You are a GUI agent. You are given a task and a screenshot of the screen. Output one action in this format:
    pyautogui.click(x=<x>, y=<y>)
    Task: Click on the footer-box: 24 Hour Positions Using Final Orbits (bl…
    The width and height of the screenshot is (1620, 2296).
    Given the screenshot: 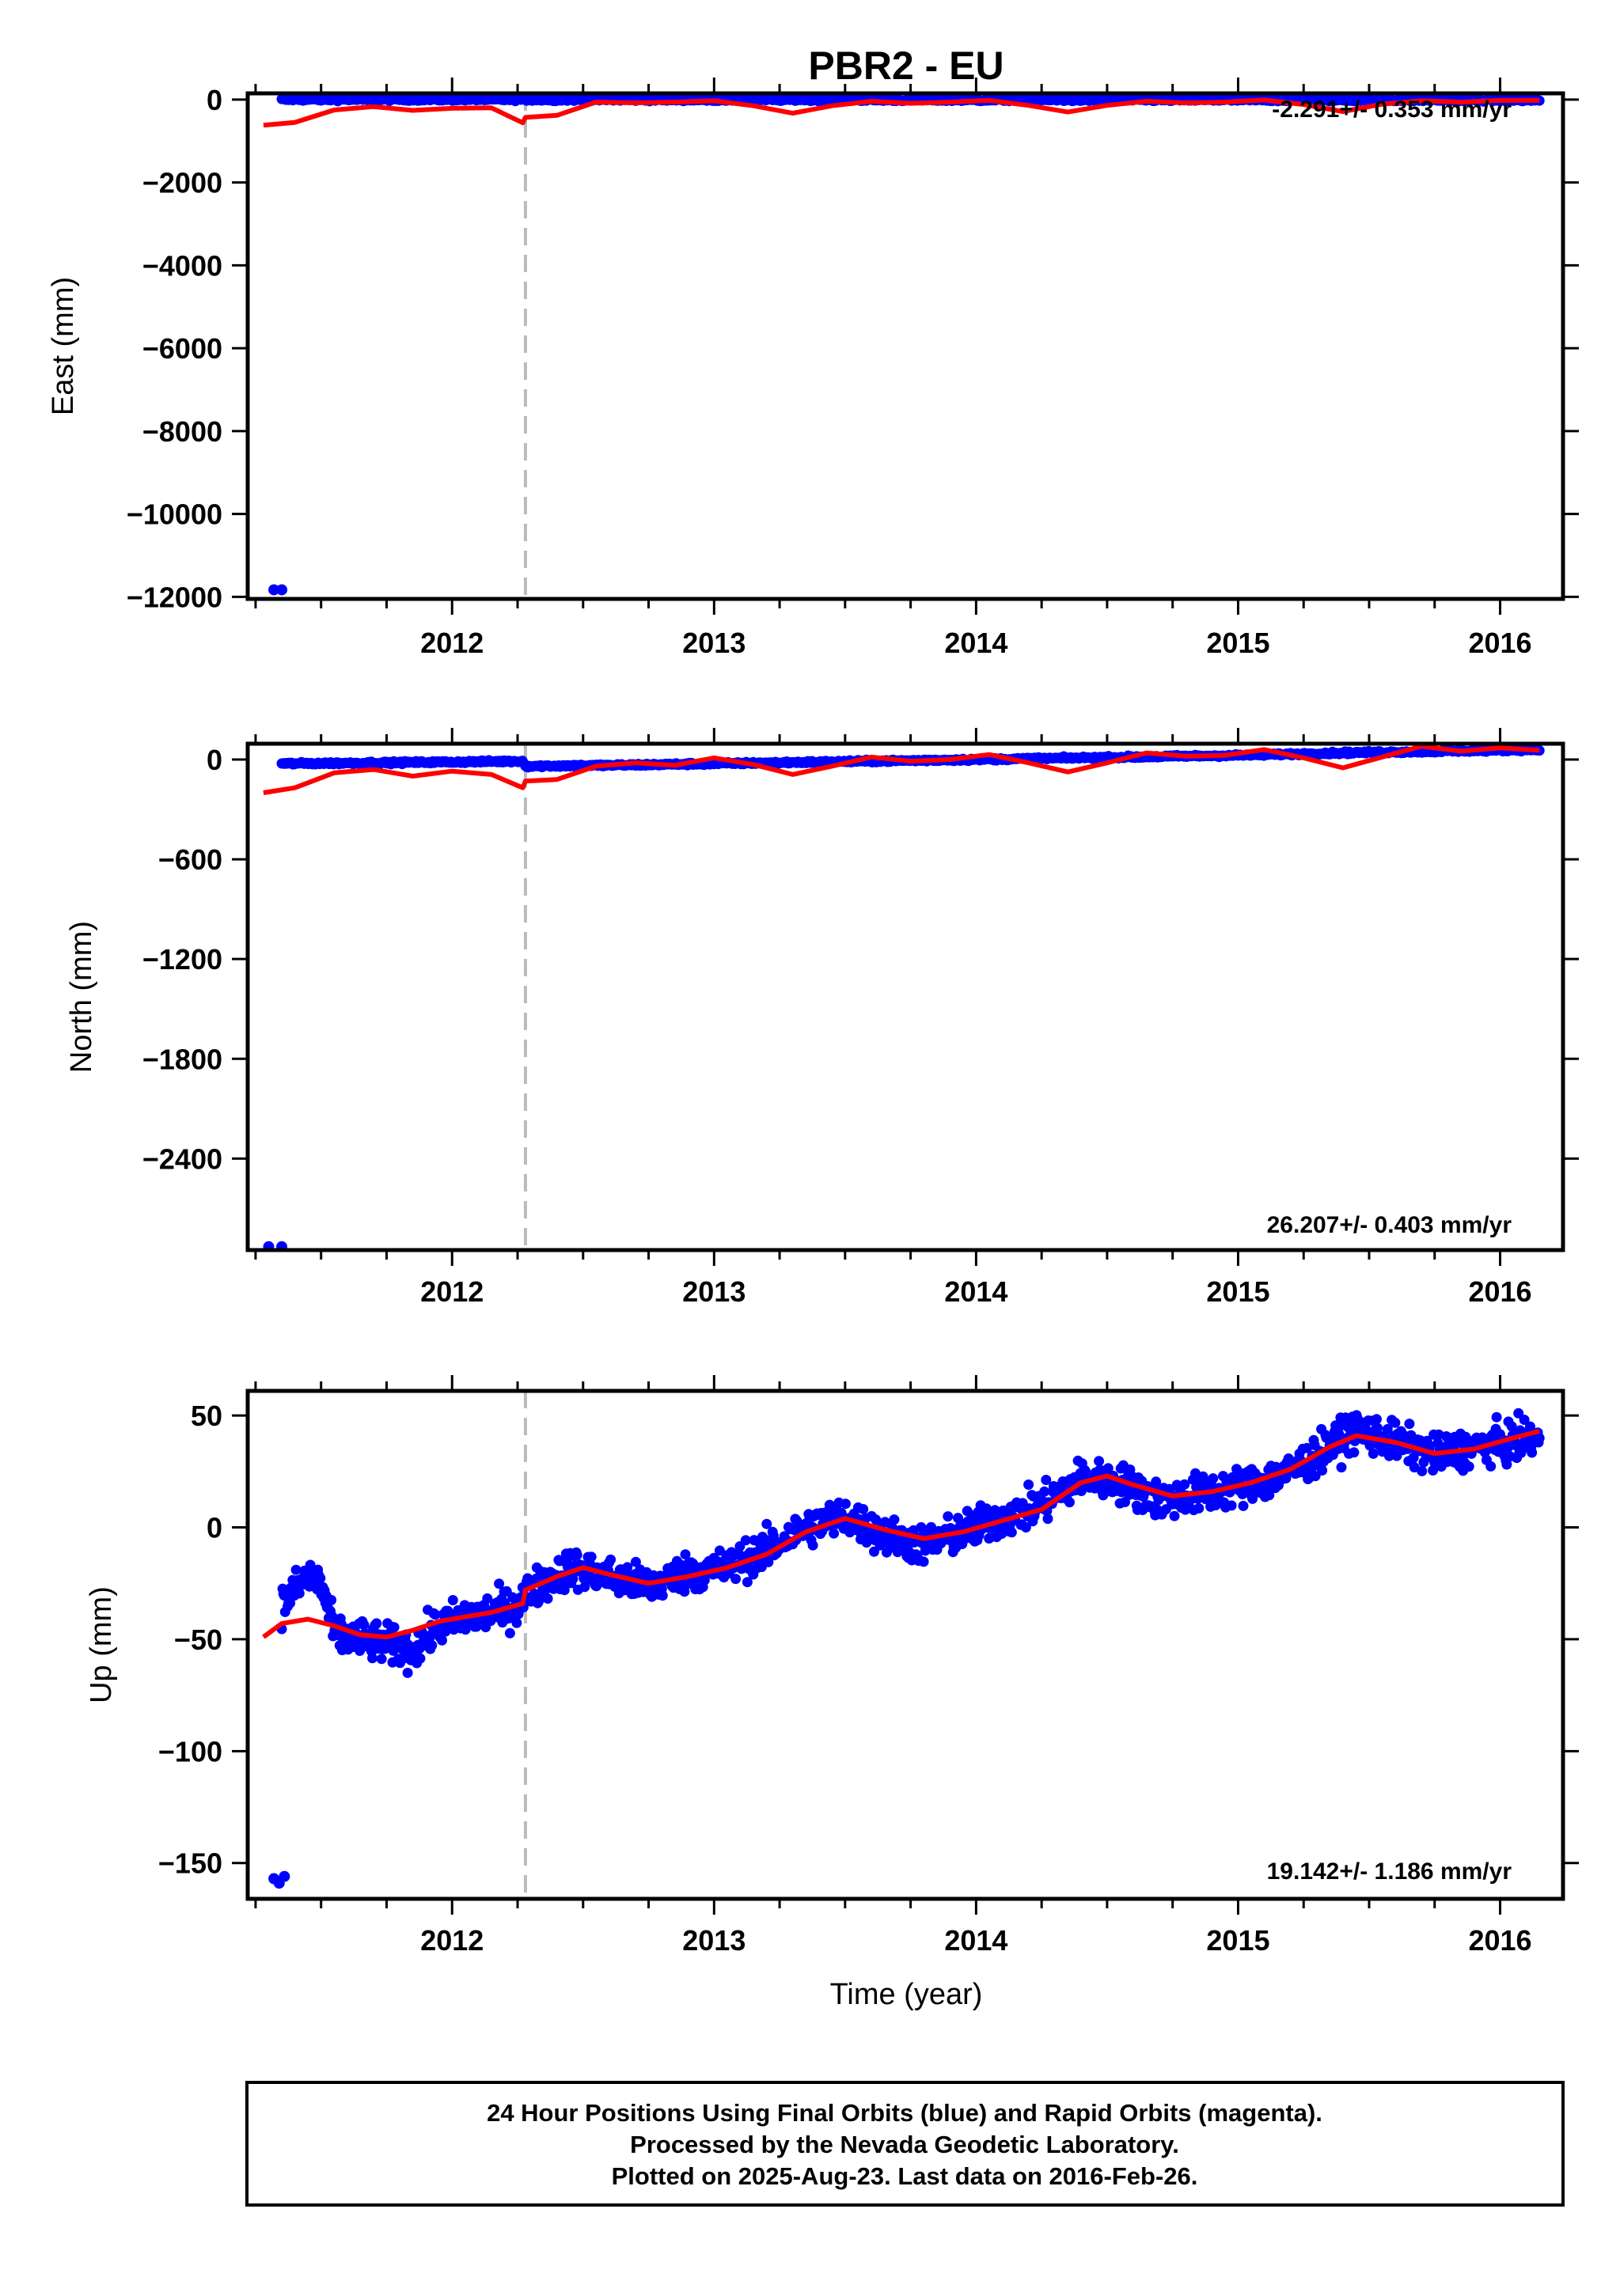 What is the action you would take?
    pyautogui.click(x=905, y=2144)
    